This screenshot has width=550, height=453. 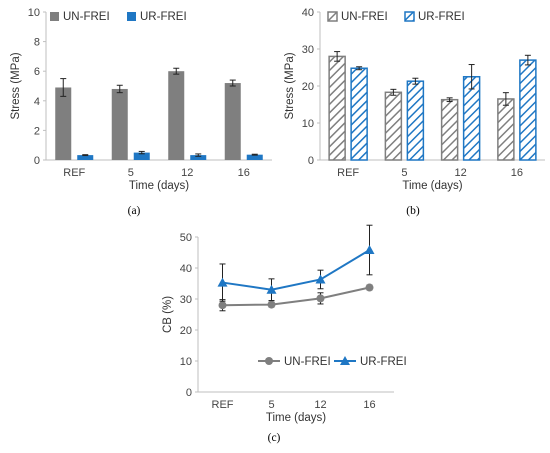 What do you see at coordinates (296, 270) in the screenshot?
I see `series-line-ur-frei` at bounding box center [296, 270].